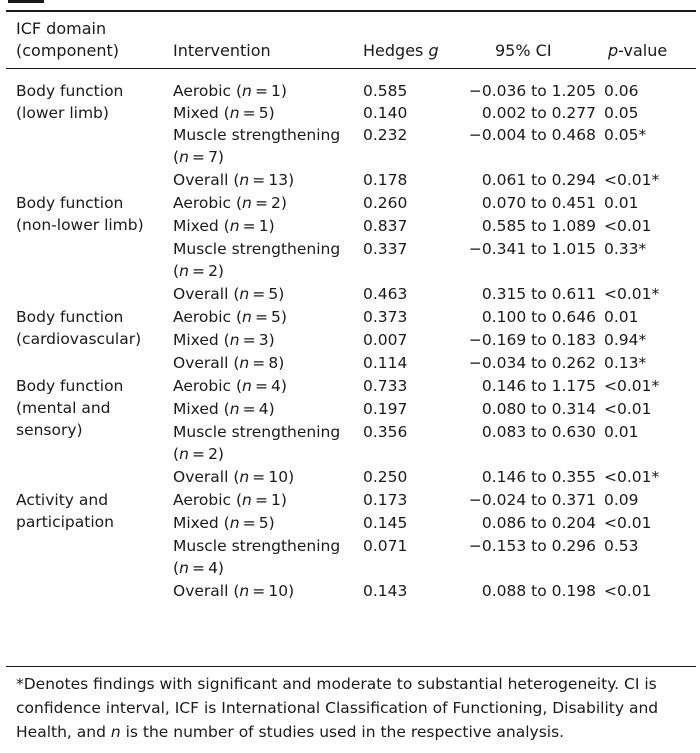  What do you see at coordinates (222, 50) in the screenshot?
I see `header-intervention: Intervention` at bounding box center [222, 50].